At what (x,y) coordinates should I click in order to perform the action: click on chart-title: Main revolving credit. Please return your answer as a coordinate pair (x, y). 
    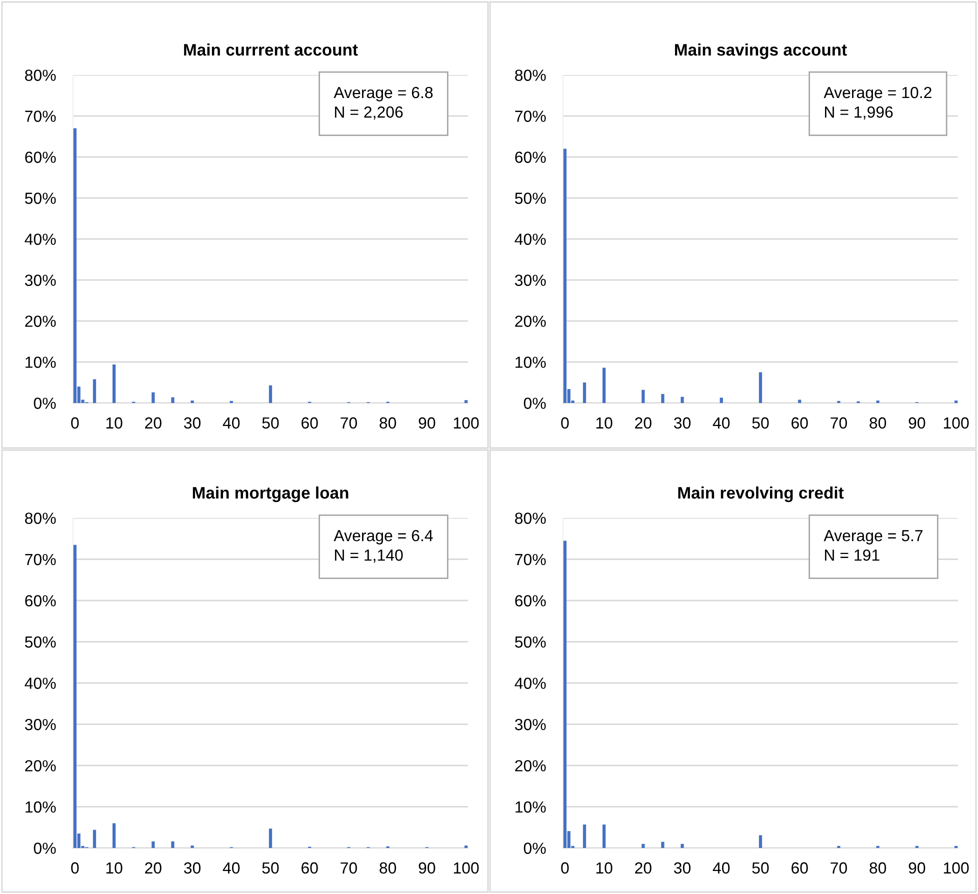
    Looking at the image, I should click on (761, 494).